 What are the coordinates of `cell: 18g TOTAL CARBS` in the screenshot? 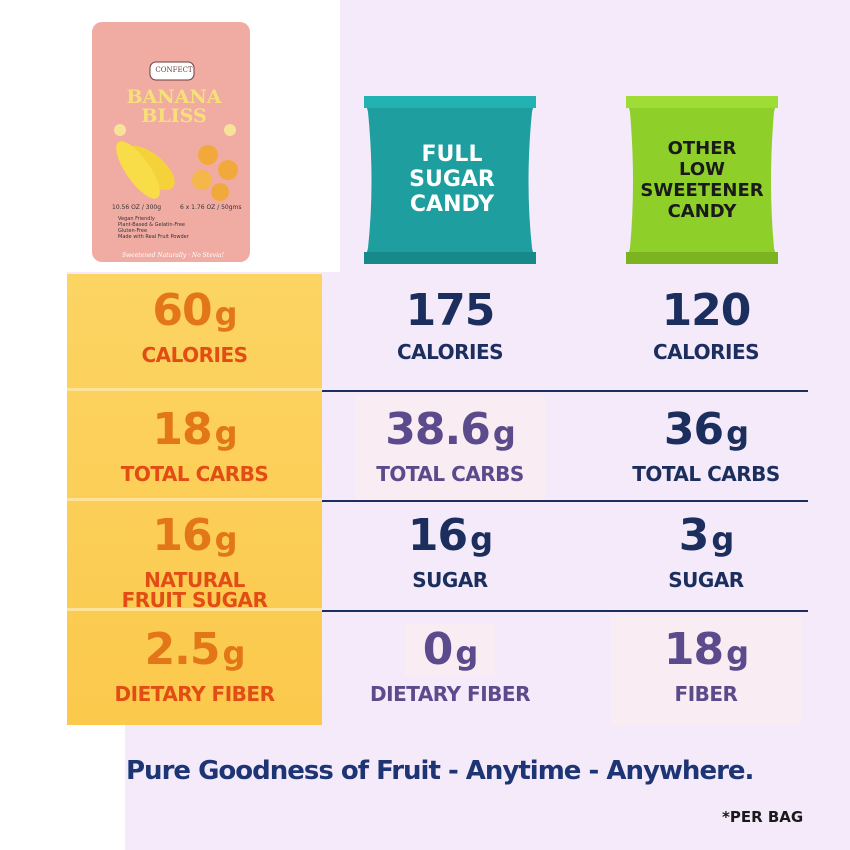 It's located at (194, 447).